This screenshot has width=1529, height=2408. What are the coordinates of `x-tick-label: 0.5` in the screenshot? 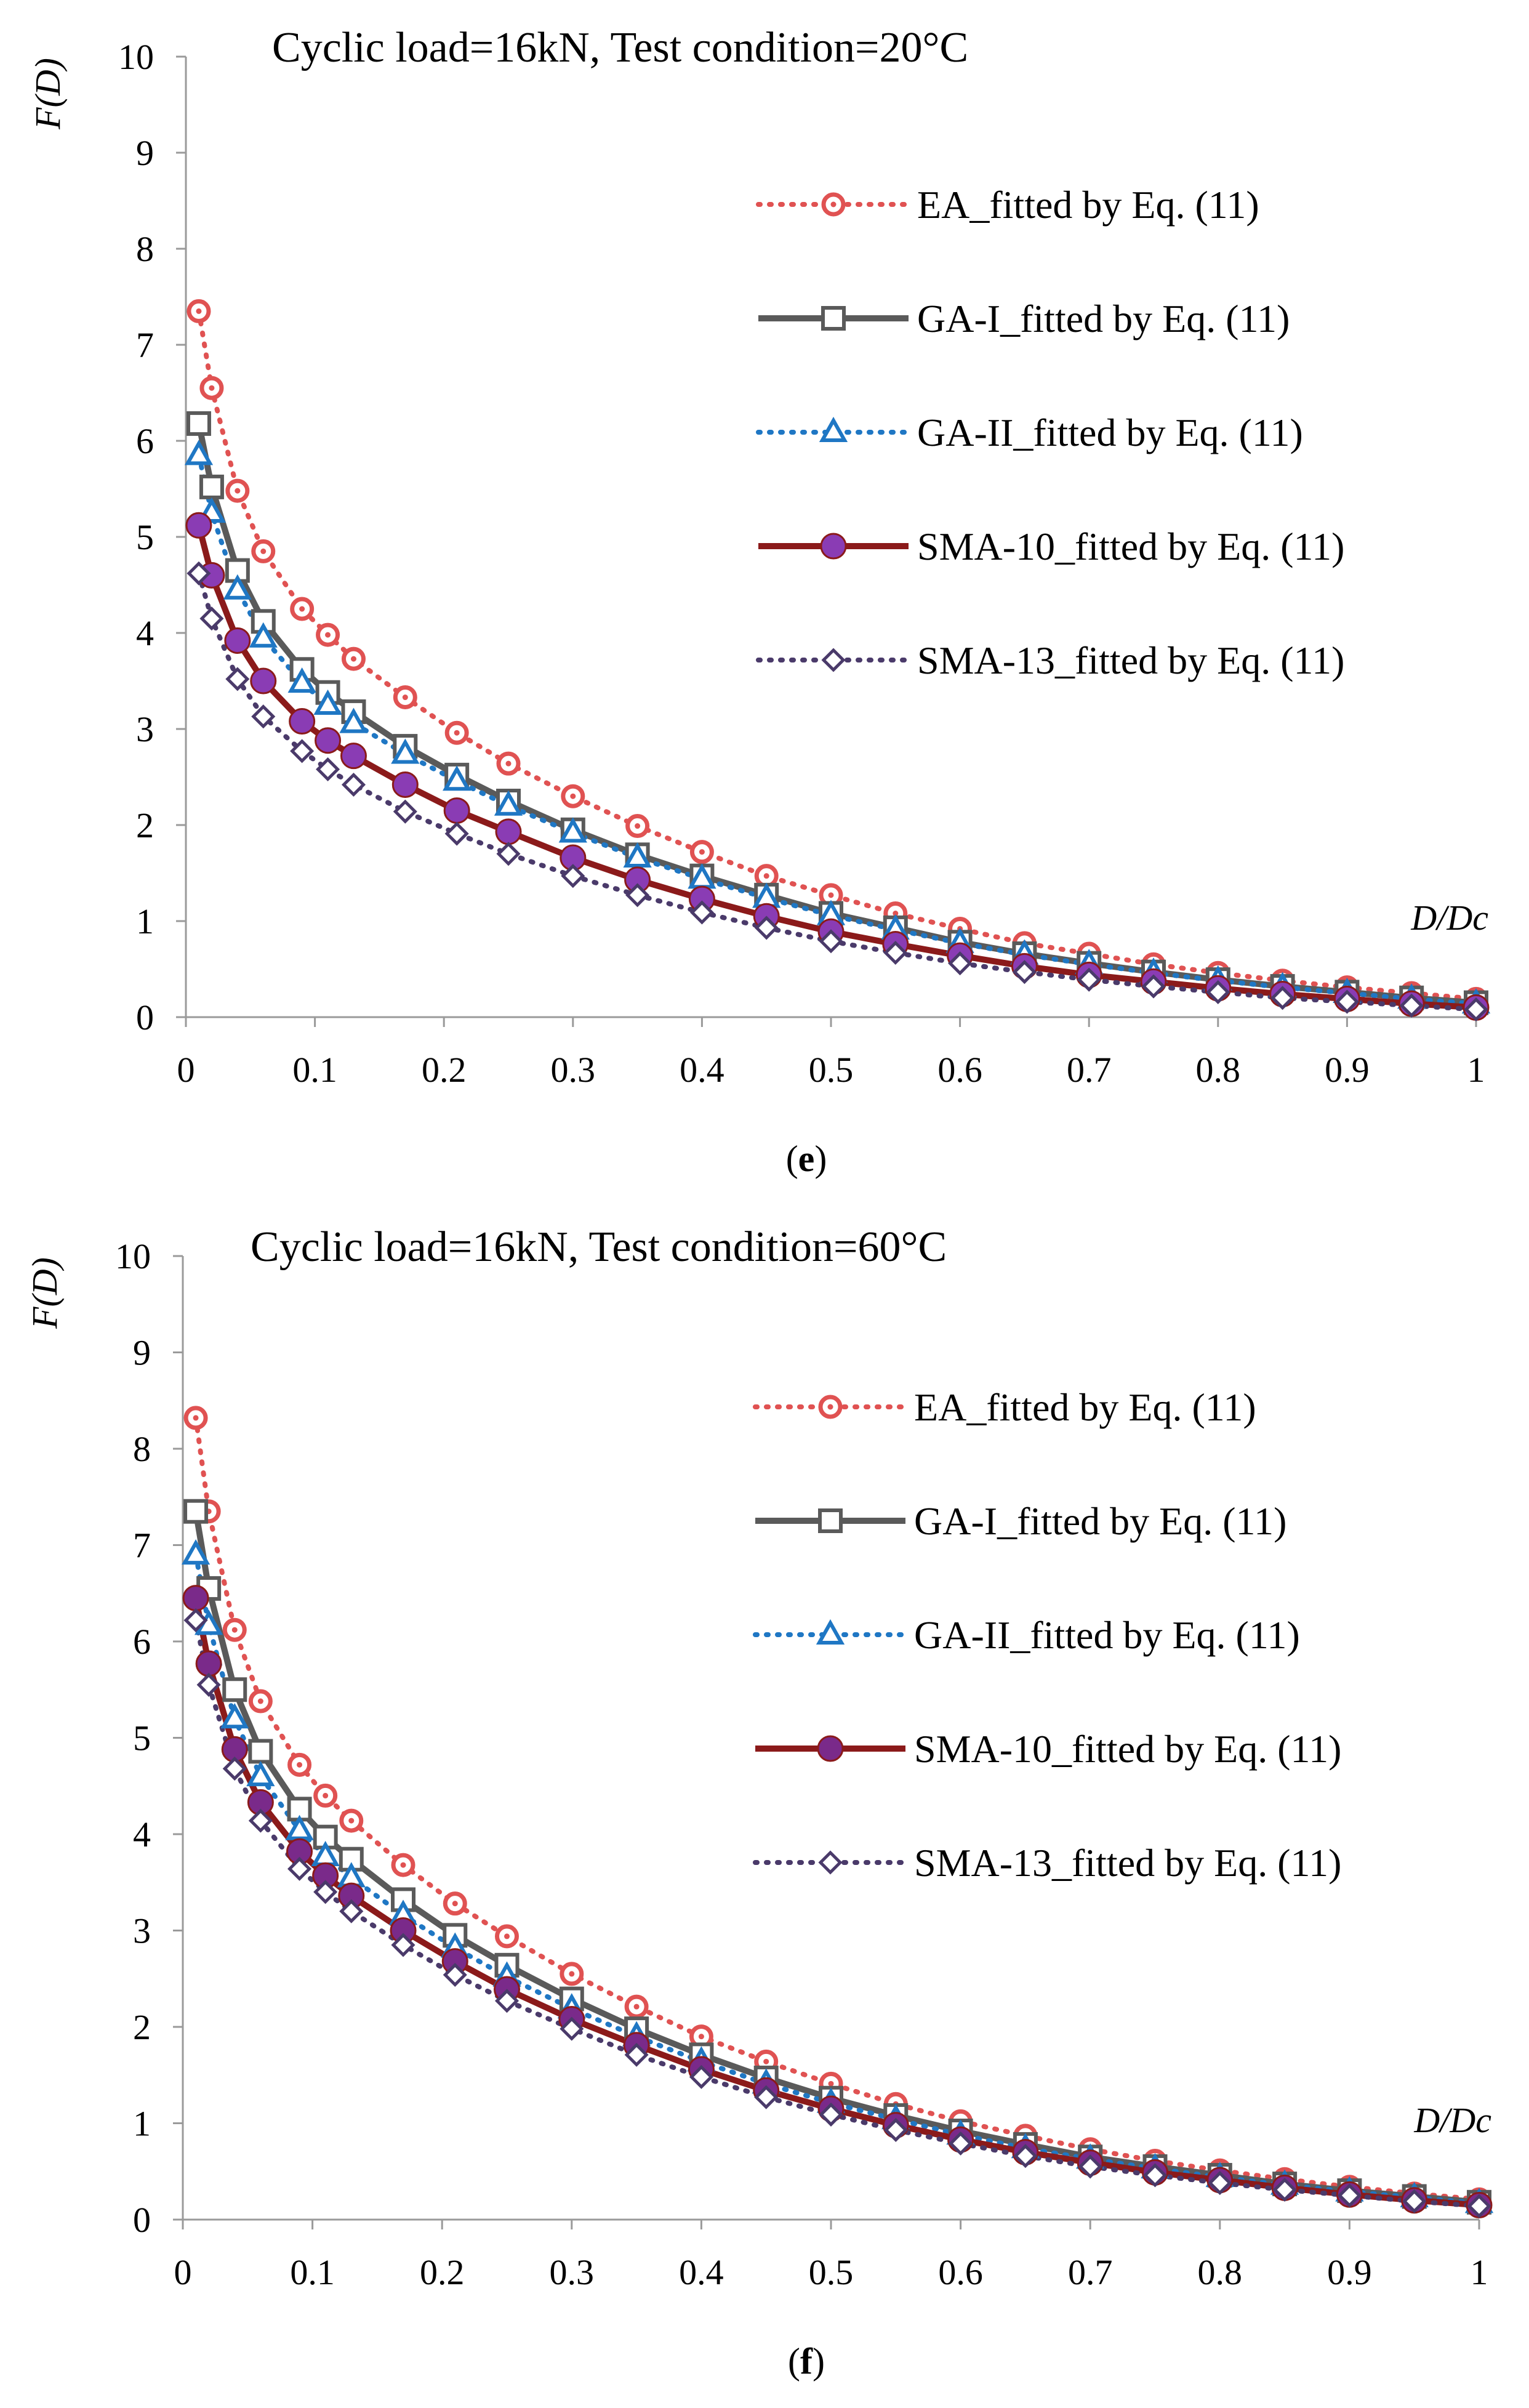 It's located at (831, 1070).